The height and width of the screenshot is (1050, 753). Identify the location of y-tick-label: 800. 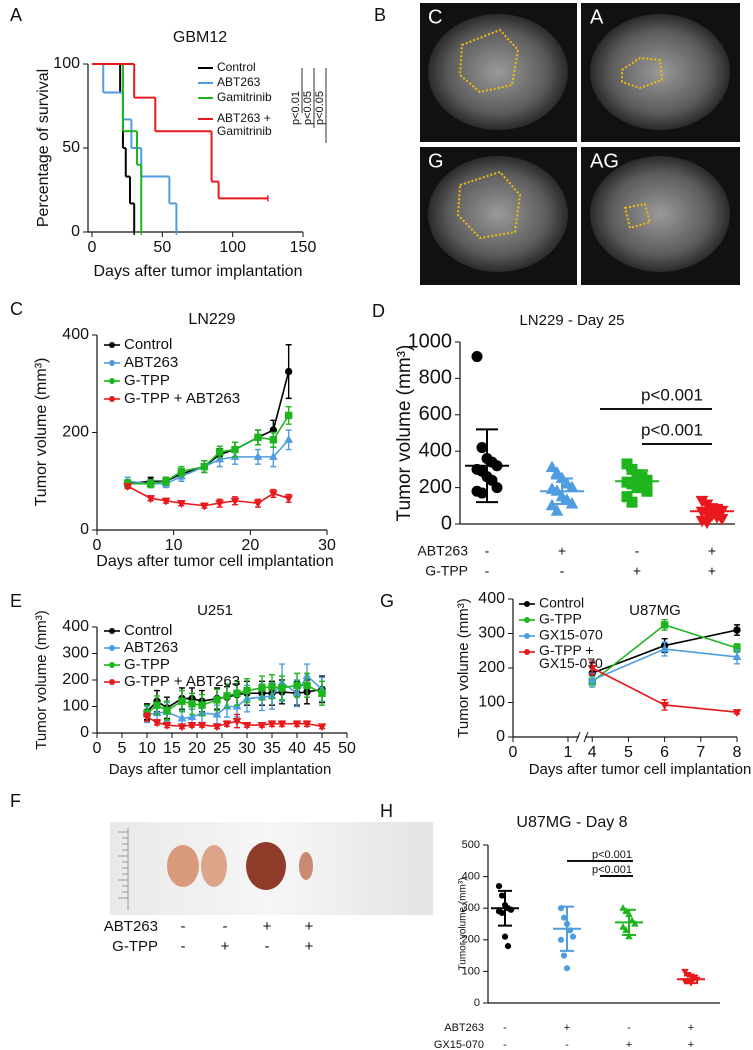
(435, 378).